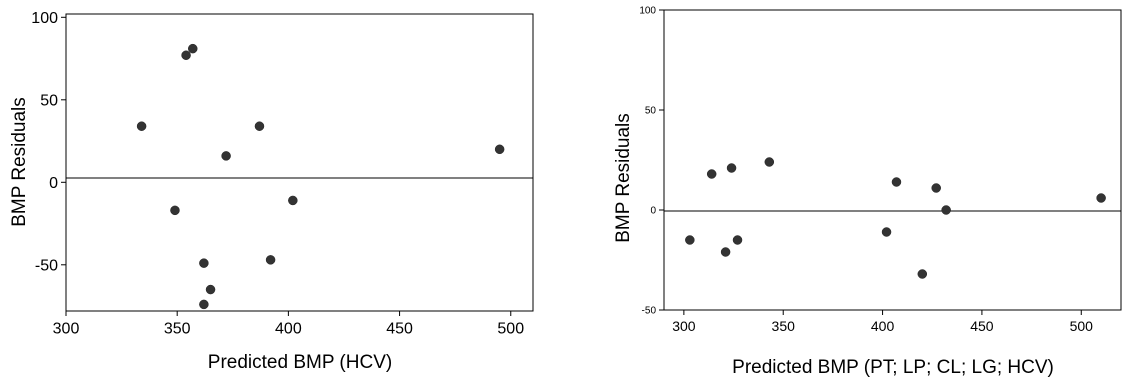 The width and height of the screenshot is (1132, 385). I want to click on x-tick-label-right-1: 350, so click(784, 326).